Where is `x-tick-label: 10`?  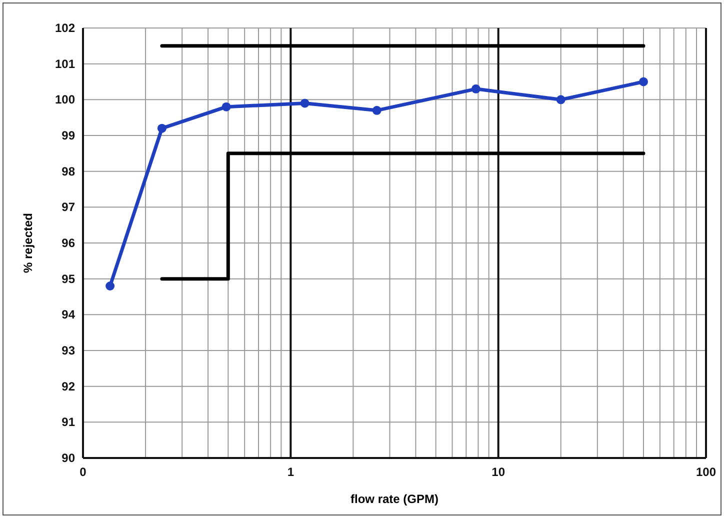
x-tick-label: 10 is located at coordinates (499, 472).